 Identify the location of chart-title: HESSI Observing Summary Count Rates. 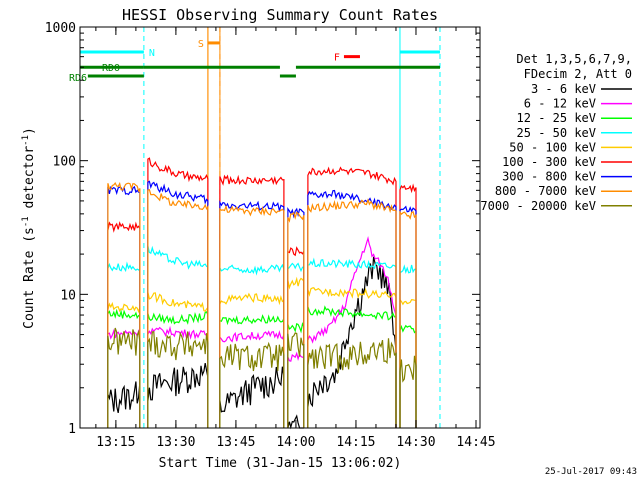
(280, 15).